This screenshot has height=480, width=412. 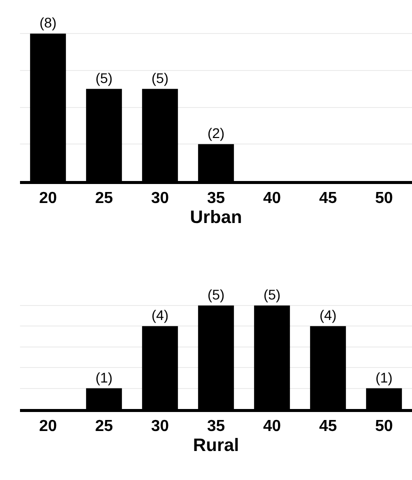 I want to click on x-axis-title: Urban, so click(x=216, y=217).